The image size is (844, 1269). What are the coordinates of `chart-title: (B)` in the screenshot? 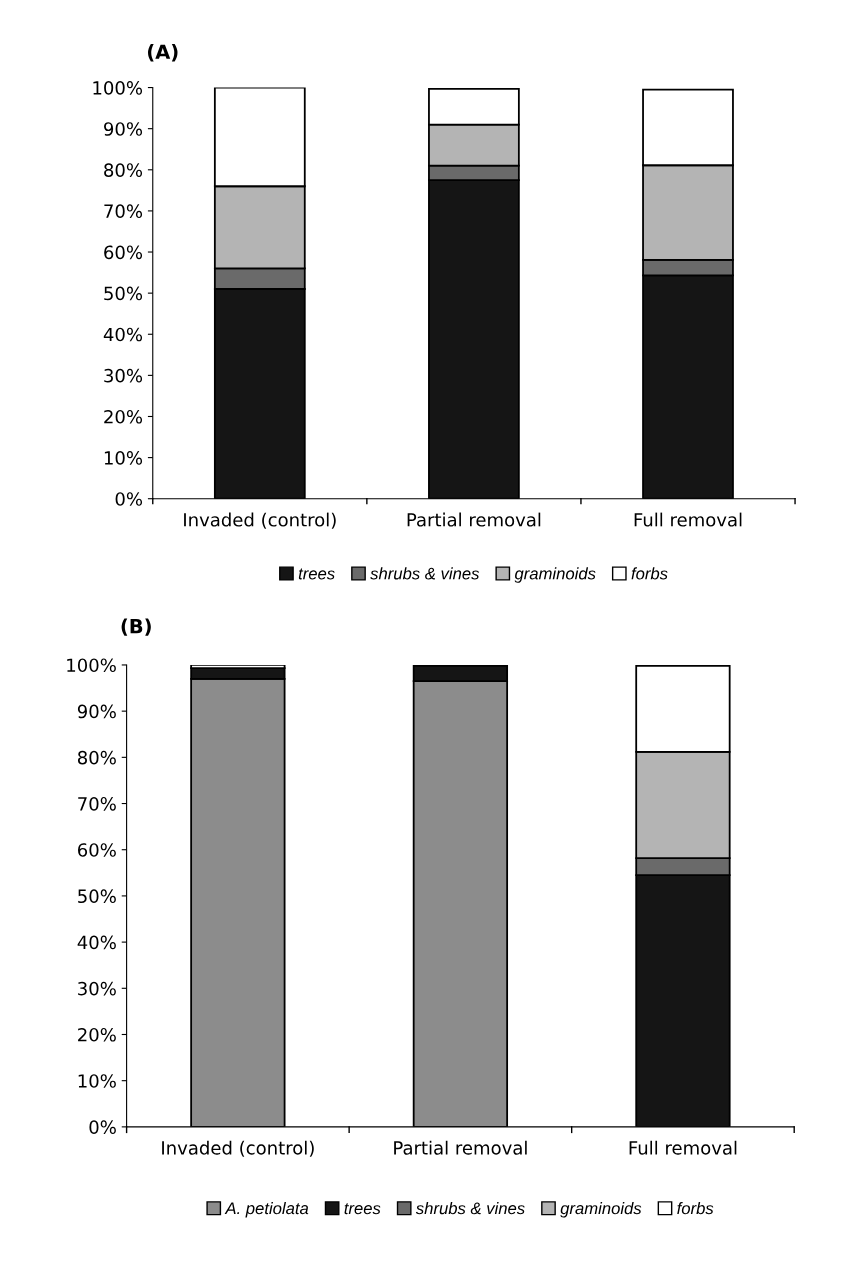 It's located at (136, 627).